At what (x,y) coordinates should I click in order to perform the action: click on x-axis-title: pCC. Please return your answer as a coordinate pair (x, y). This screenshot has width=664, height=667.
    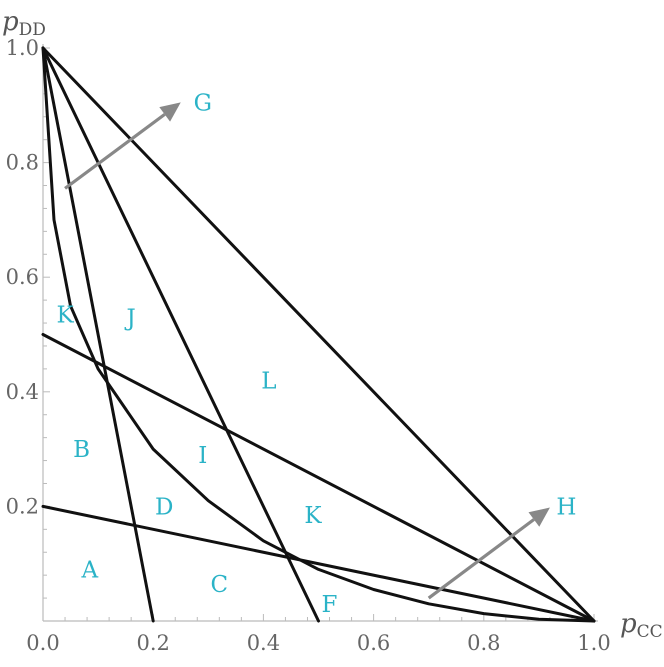
    Looking at the image, I should click on (641, 625).